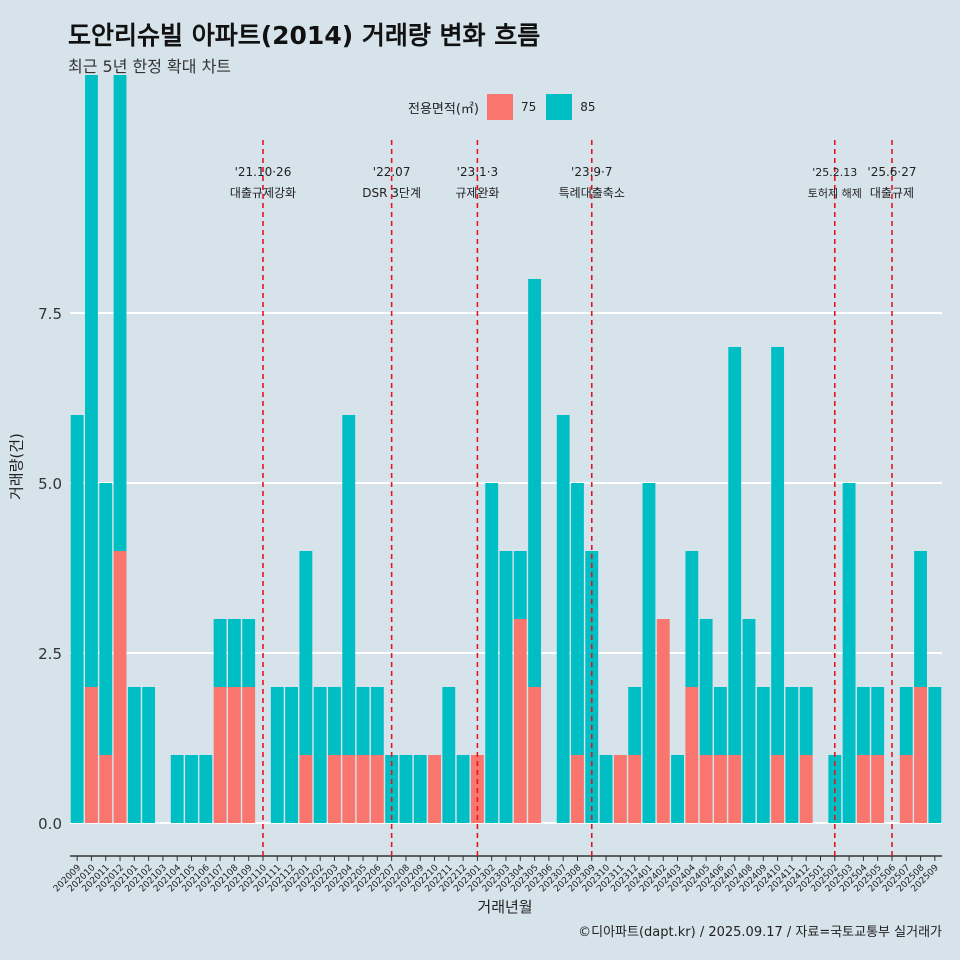 The height and width of the screenshot is (960, 960). Describe the element at coordinates (592, 193) in the screenshot. I see `event-label-3: 특례대출축소` at that location.